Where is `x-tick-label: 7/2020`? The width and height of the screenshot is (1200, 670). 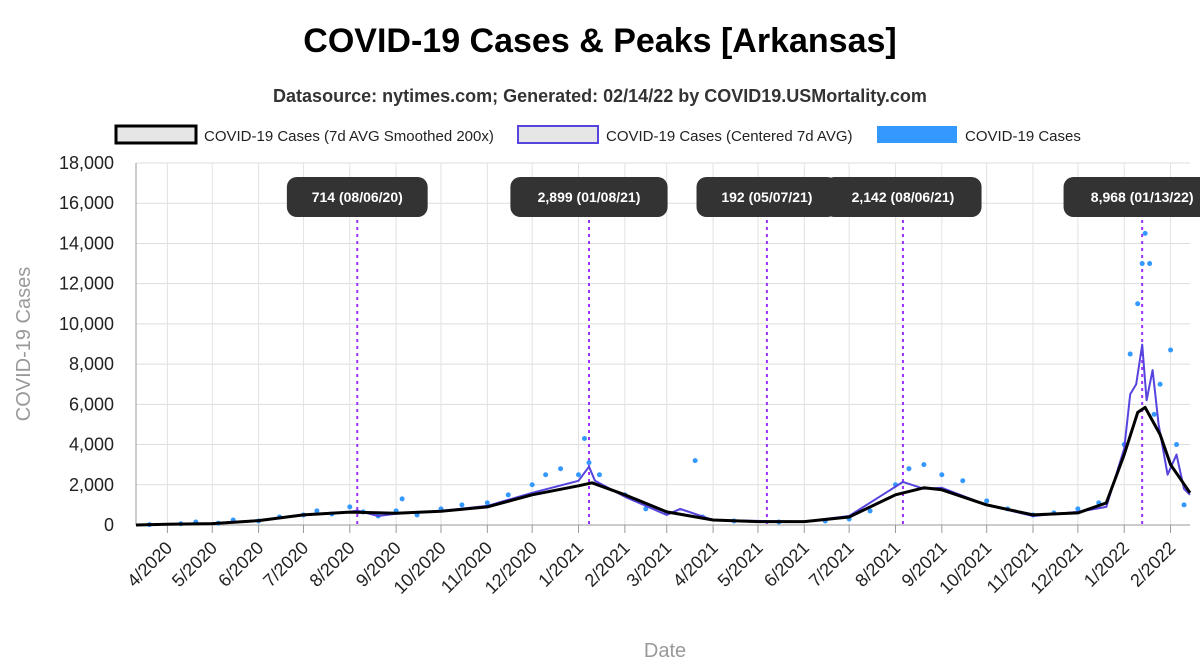 x-tick-label: 7/2020 is located at coordinates (285, 564).